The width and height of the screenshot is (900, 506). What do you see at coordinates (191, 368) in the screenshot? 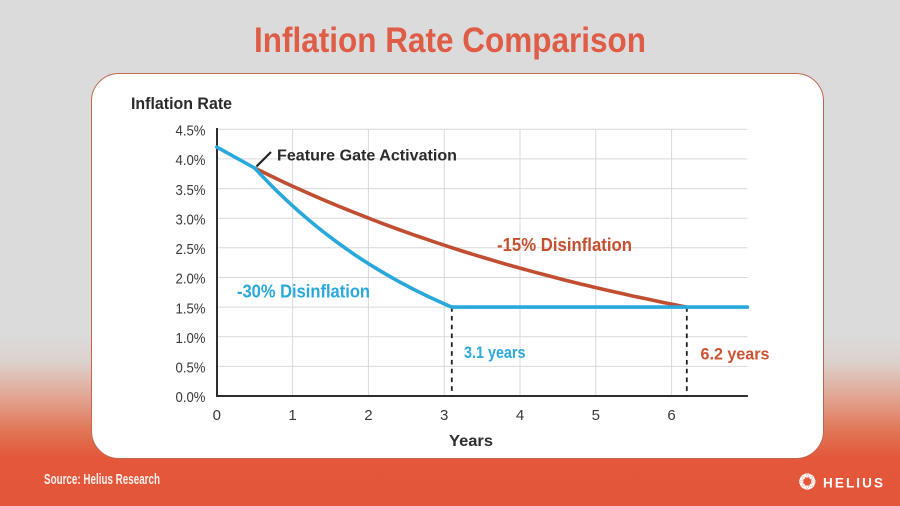
I see `svg-text: 0.5%` at bounding box center [191, 368].